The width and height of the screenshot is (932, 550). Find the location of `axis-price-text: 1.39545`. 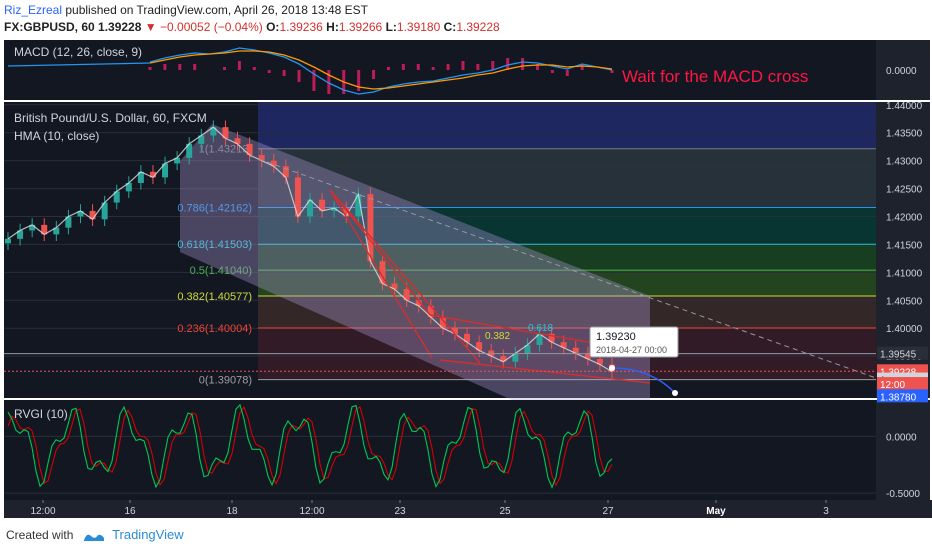

axis-price-text: 1.39545 is located at coordinates (898, 355).